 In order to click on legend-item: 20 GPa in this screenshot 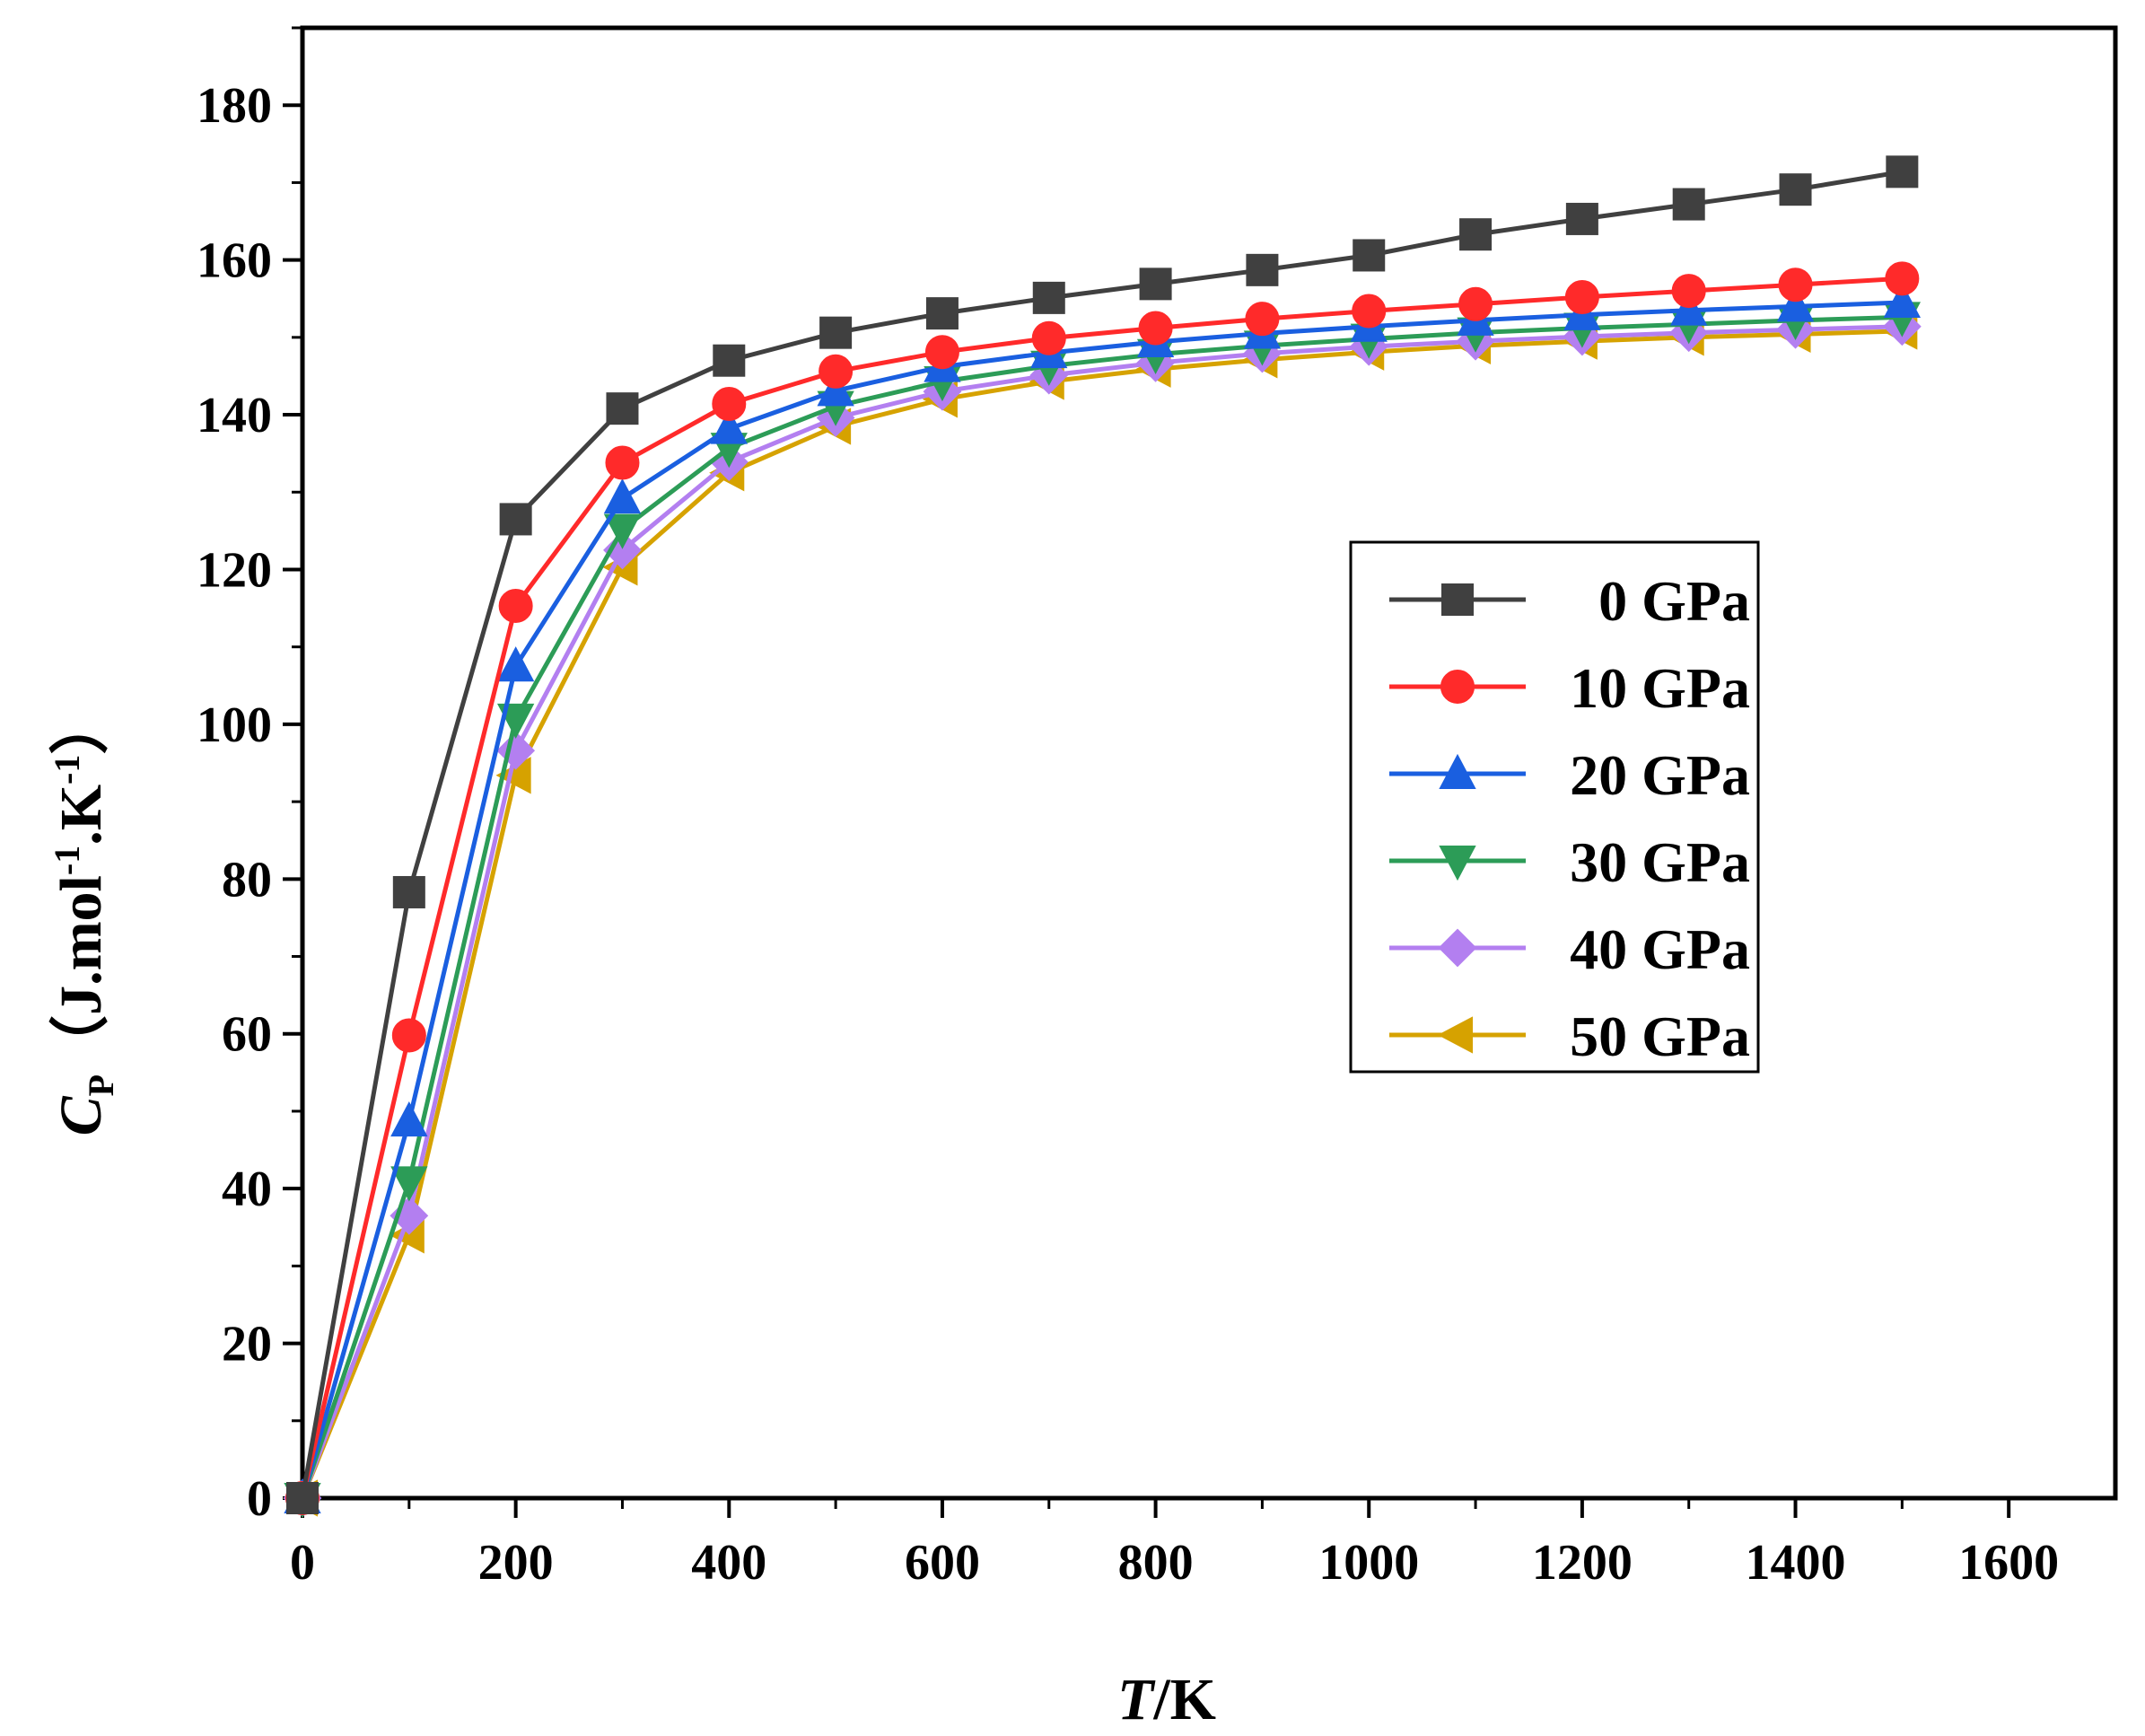, I will do `click(1569, 775)`.